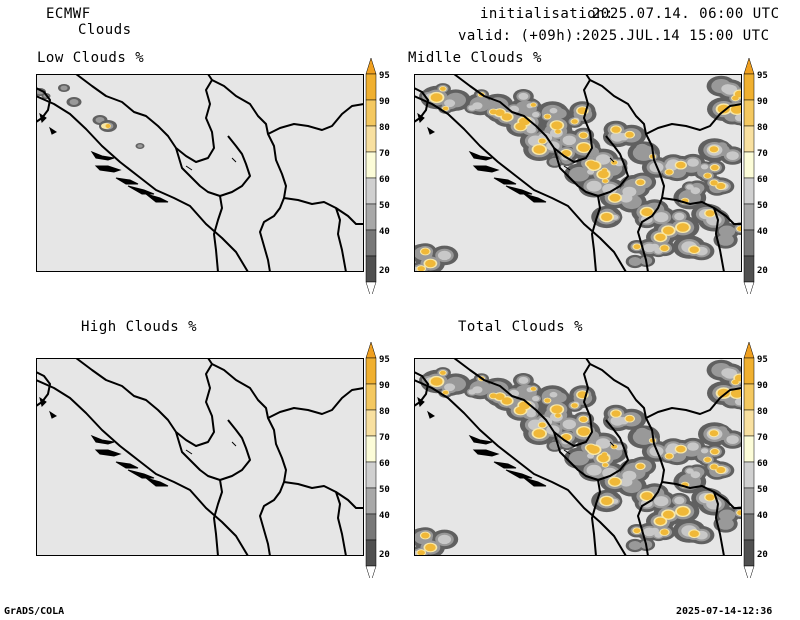  What do you see at coordinates (34, 611) in the screenshot?
I see `footer-left: GrADS/COLA` at bounding box center [34, 611].